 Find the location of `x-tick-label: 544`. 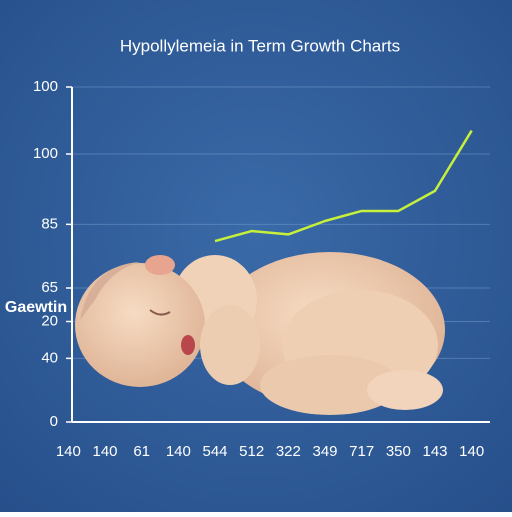

x-tick-label: 544 is located at coordinates (214, 451).